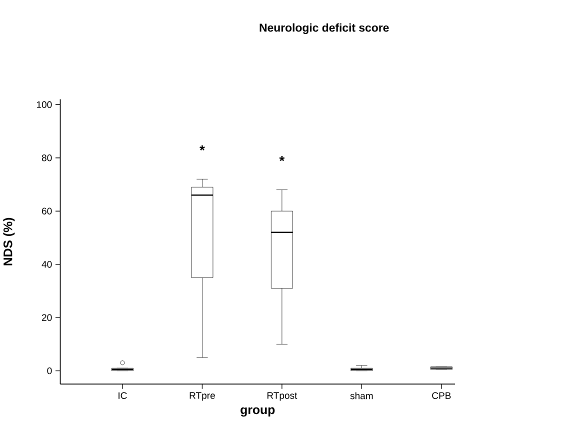 Image resolution: width=564 pixels, height=430 pixels. I want to click on y-tick-label: 60, so click(47, 211).